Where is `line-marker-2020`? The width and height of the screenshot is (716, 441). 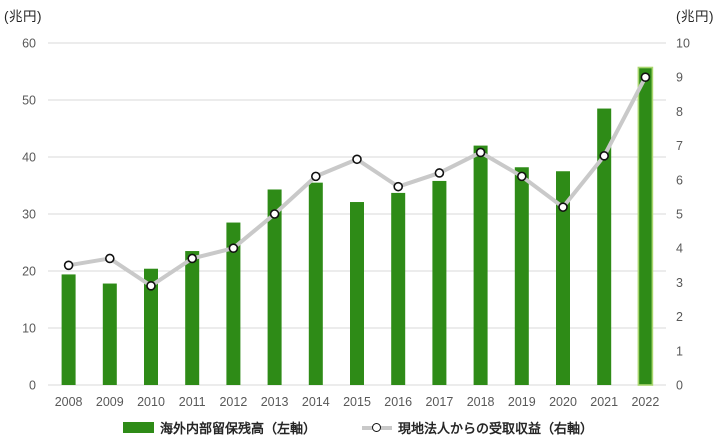
line-marker-2020 is located at coordinates (563, 207).